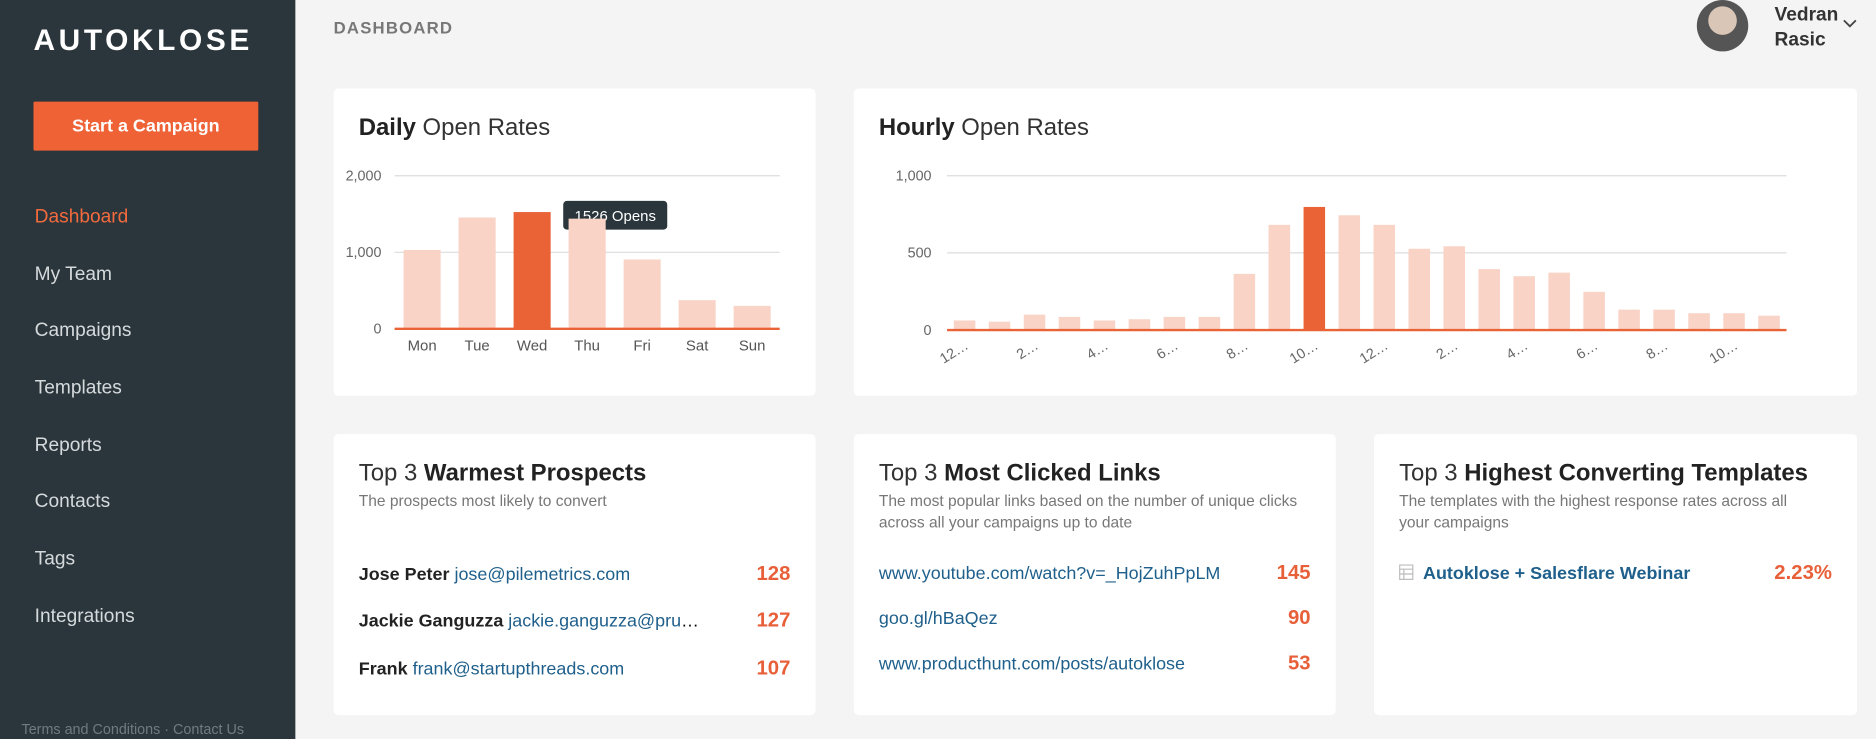  Describe the element at coordinates (68, 445) in the screenshot. I see `nav-item: Reports` at that location.